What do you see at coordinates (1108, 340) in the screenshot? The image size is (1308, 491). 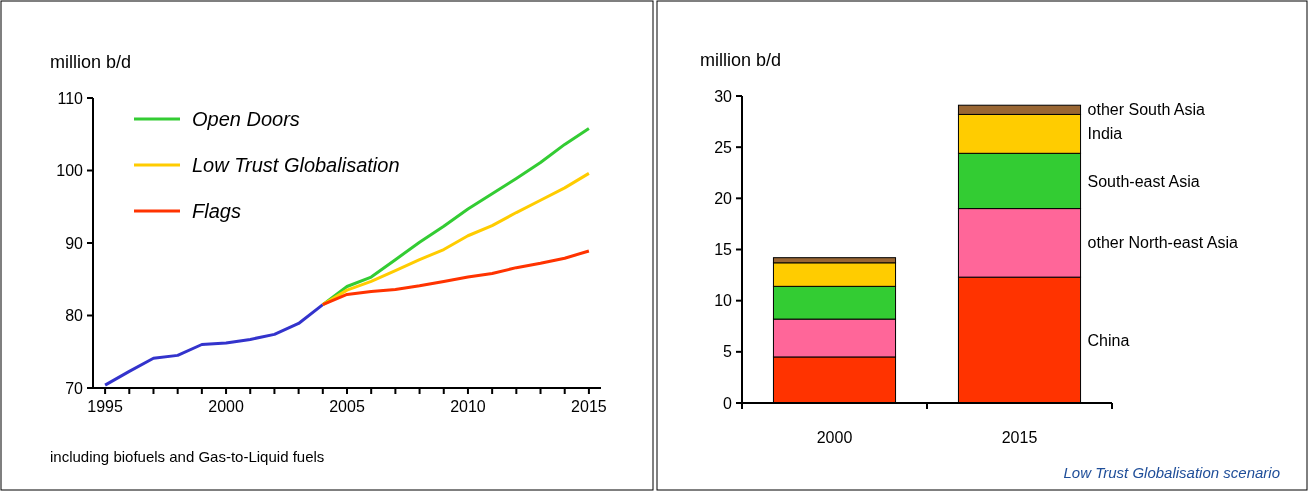 I see `series-label: China` at bounding box center [1108, 340].